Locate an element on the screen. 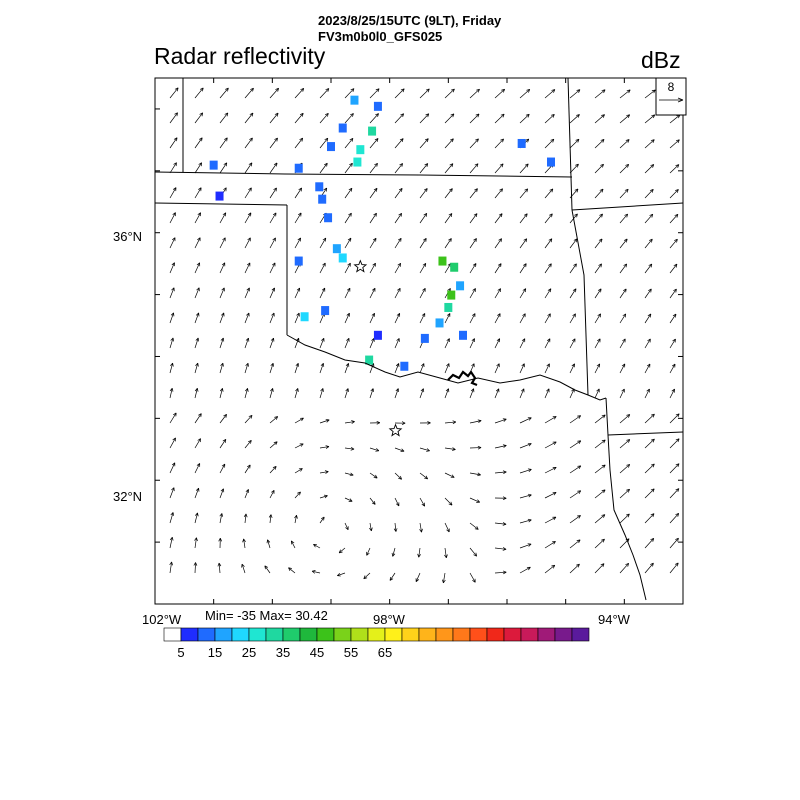 Image resolution: width=800 pixels, height=800 pixels. lon-label-94w: 94°W is located at coordinates (614, 619).